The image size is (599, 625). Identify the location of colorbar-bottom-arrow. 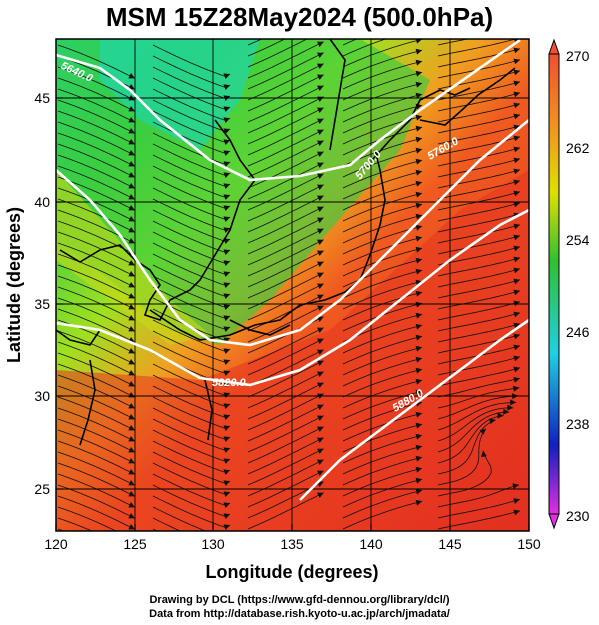
(554, 521).